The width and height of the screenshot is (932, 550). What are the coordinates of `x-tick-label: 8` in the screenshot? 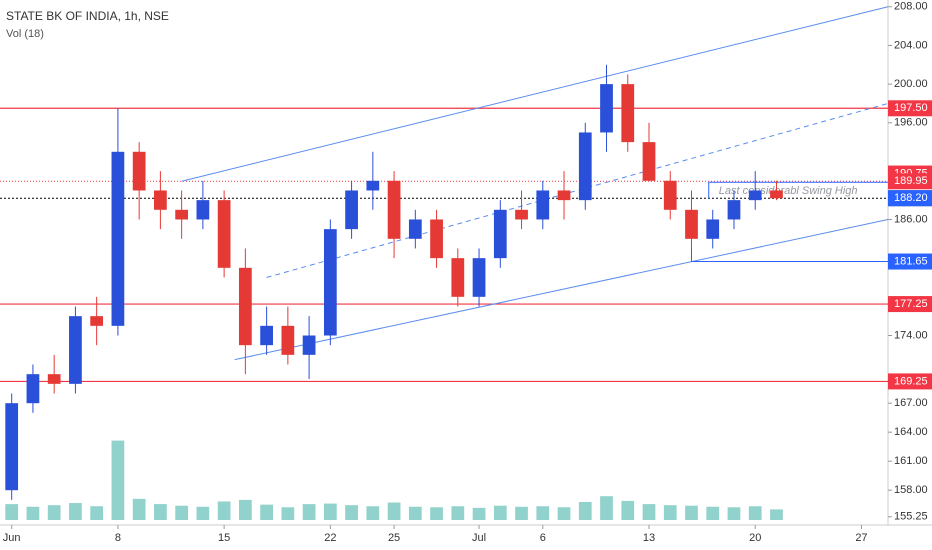 It's located at (118, 538).